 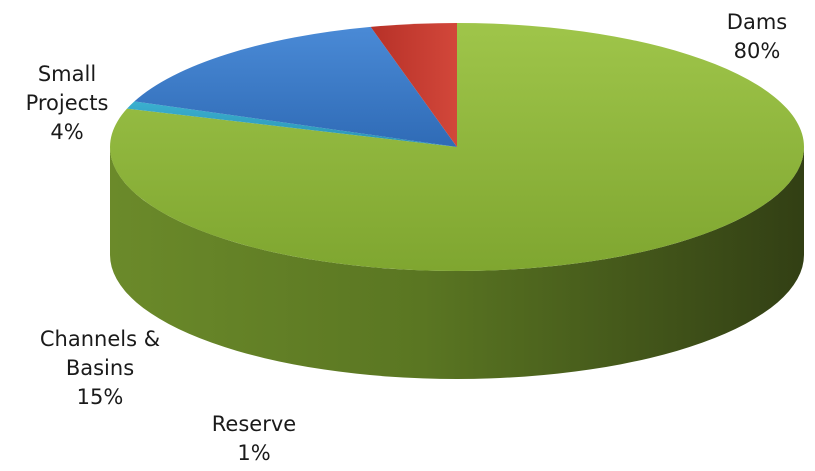 I want to click on slice-channels-basins, so click(x=295, y=86).